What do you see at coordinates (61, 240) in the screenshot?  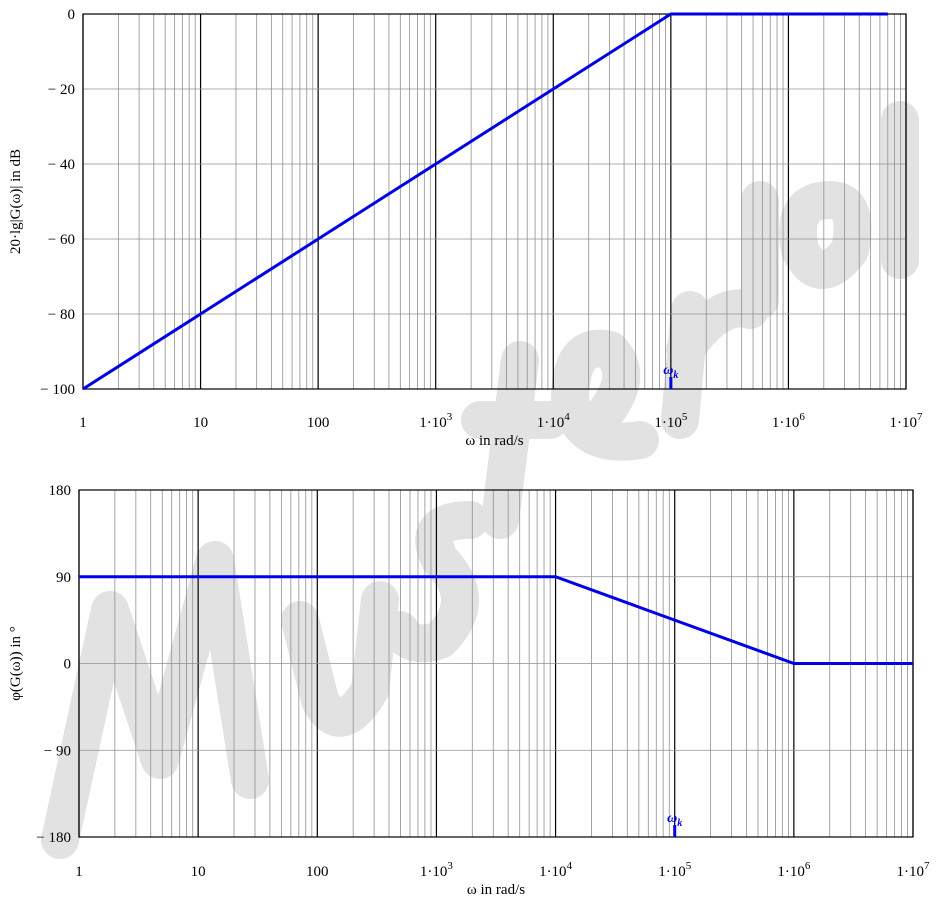 I see `y-tick-label: − 60` at bounding box center [61, 240].